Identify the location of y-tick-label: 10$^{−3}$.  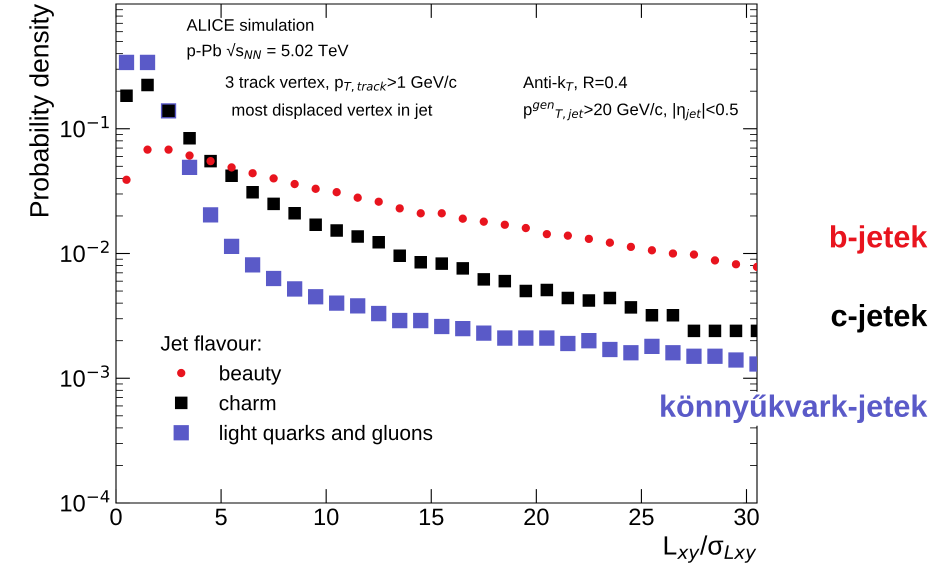
(85, 376).